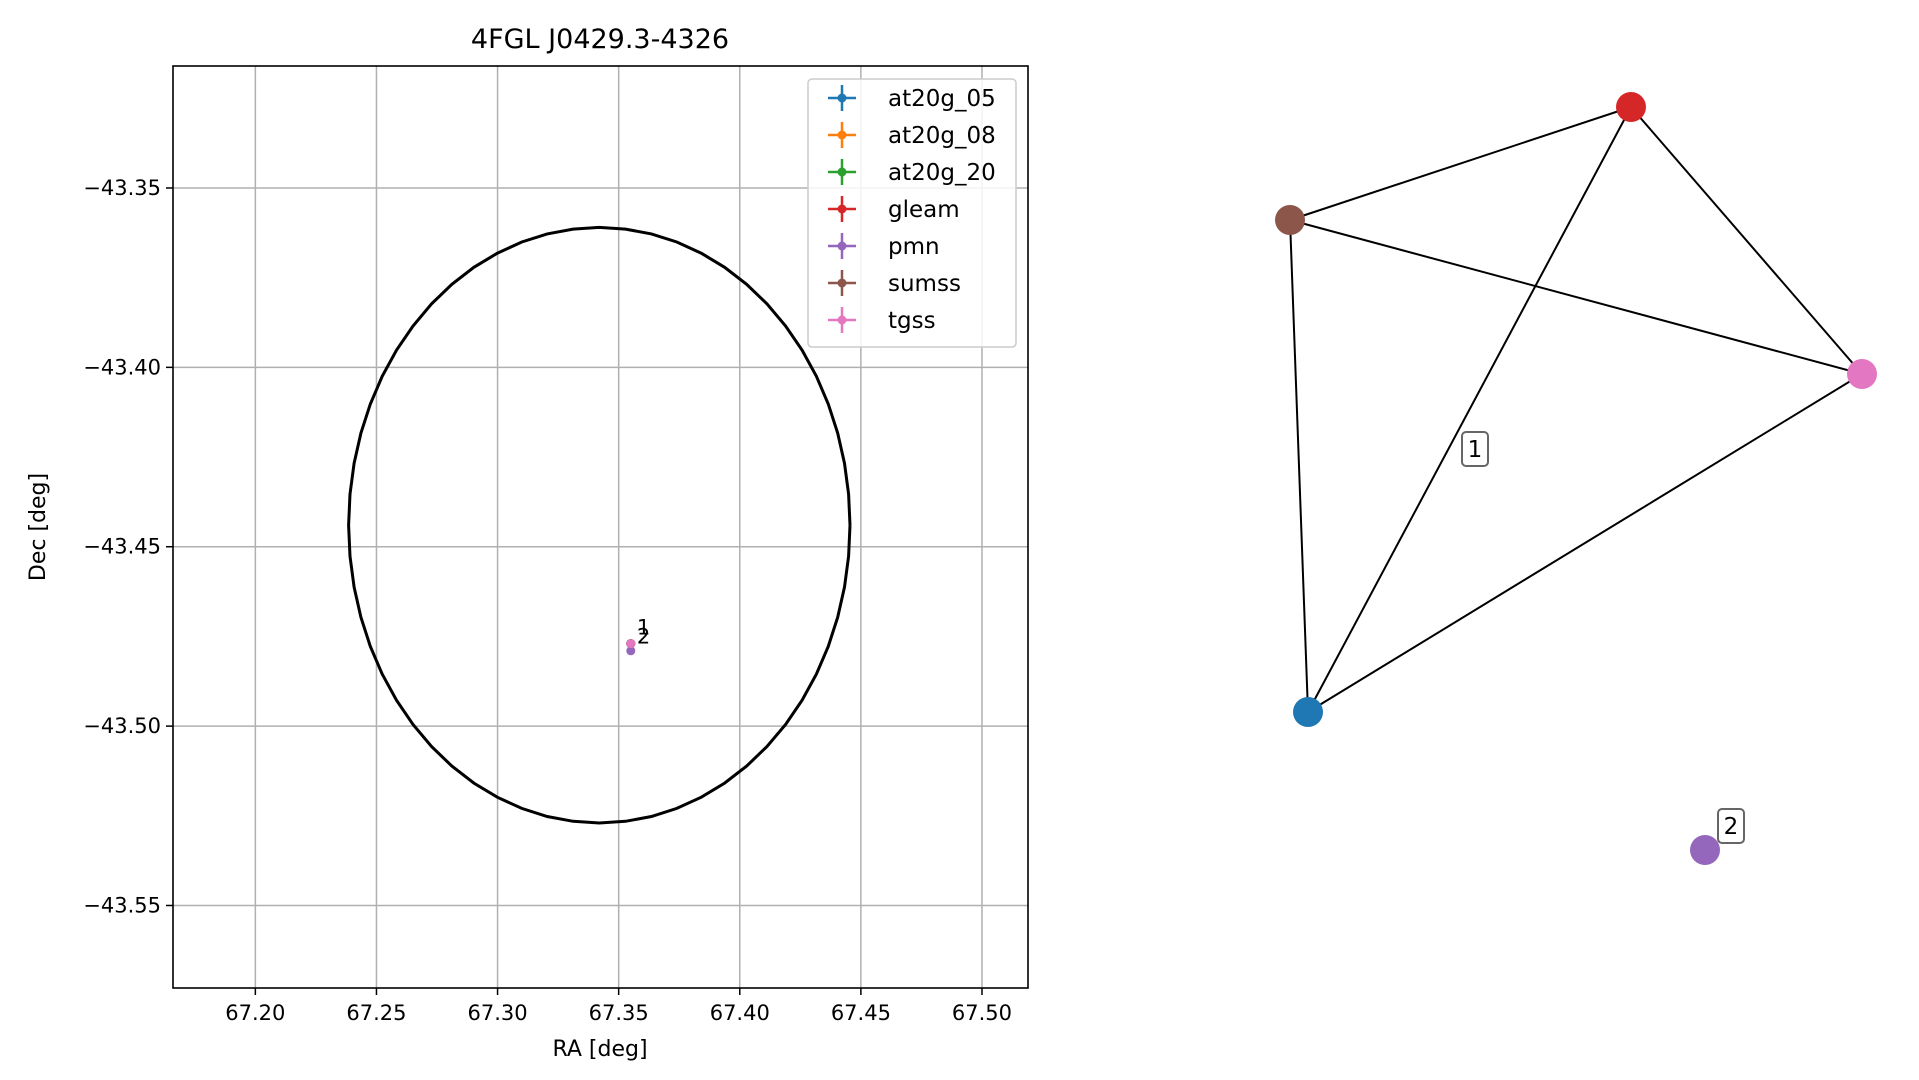 The image size is (1919, 1080). I want to click on y-tick-label: −43.45, so click(122, 547).